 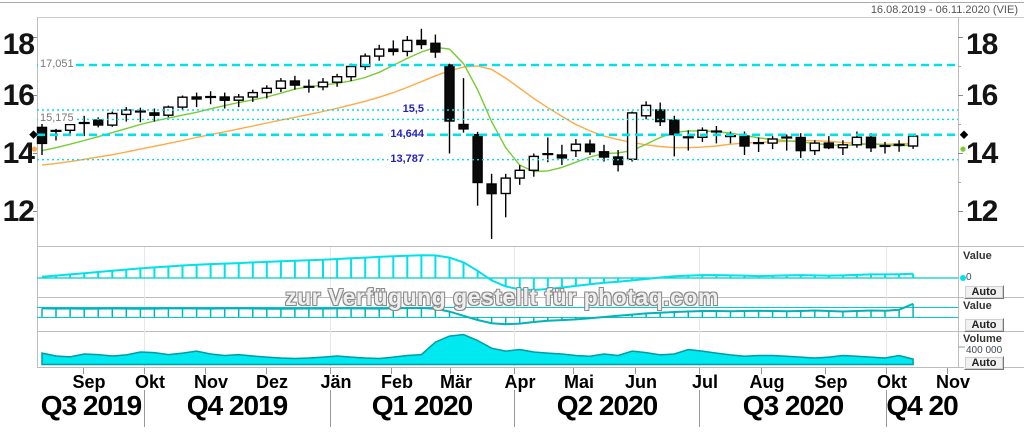 What do you see at coordinates (984, 350) in the screenshot?
I see `volume-gridline-value: 400 000` at bounding box center [984, 350].